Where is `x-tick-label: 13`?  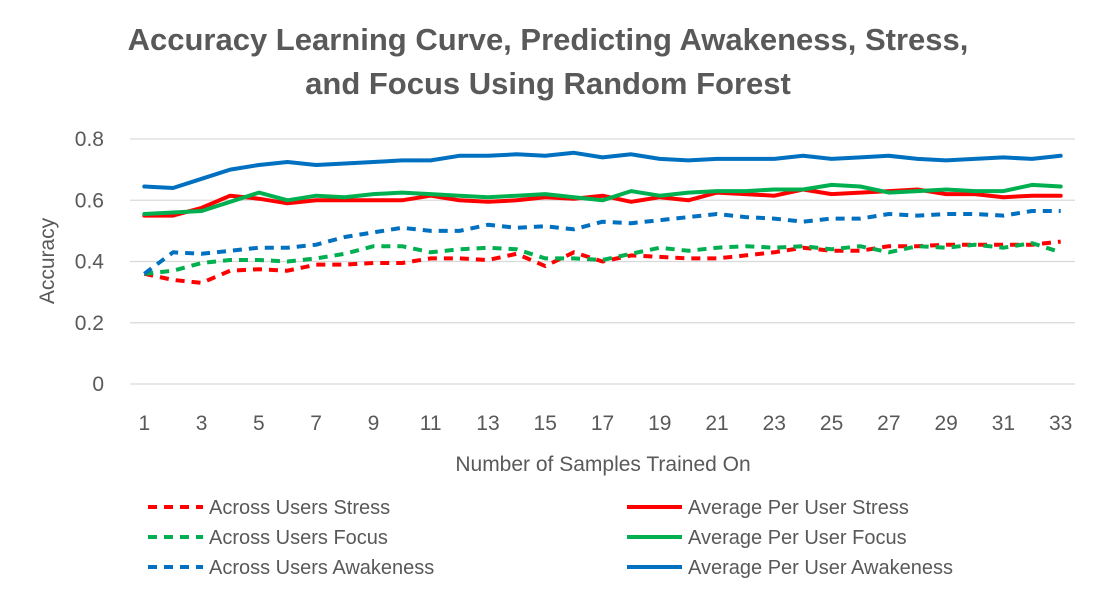 x-tick-label: 13 is located at coordinates (487, 423).